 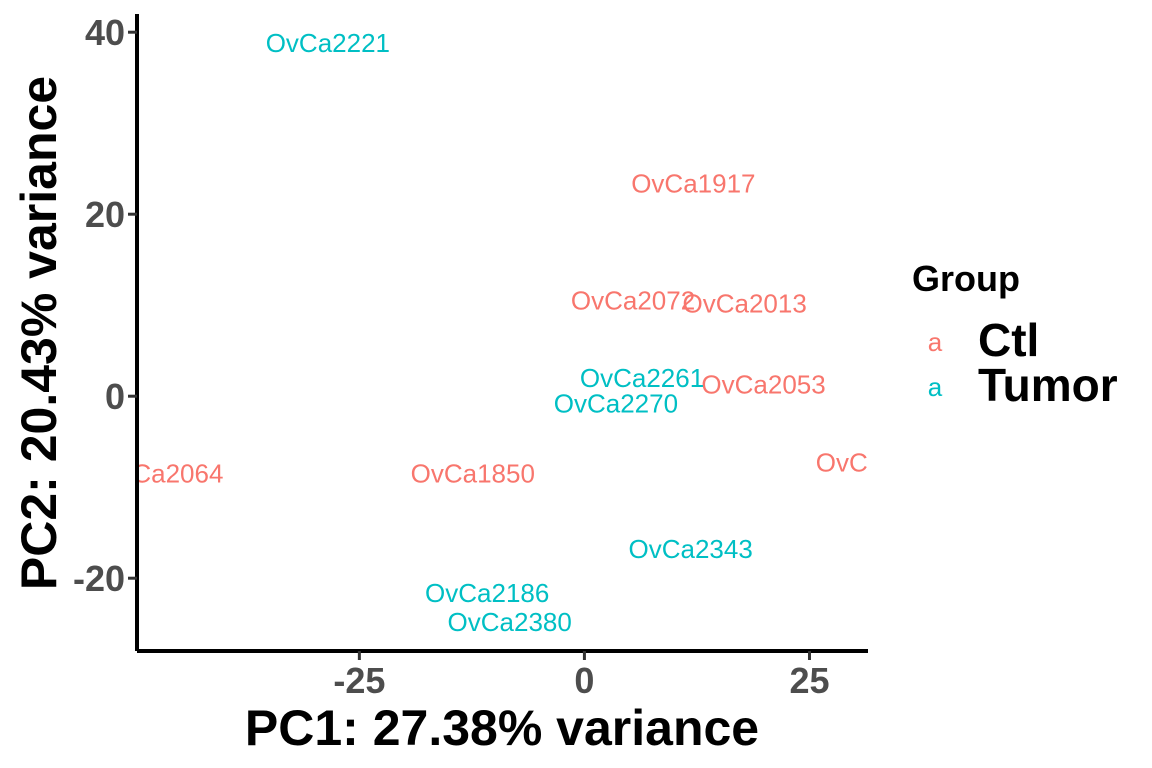 What do you see at coordinates (99, 578) in the screenshot?
I see `y-tick-label: -20` at bounding box center [99, 578].